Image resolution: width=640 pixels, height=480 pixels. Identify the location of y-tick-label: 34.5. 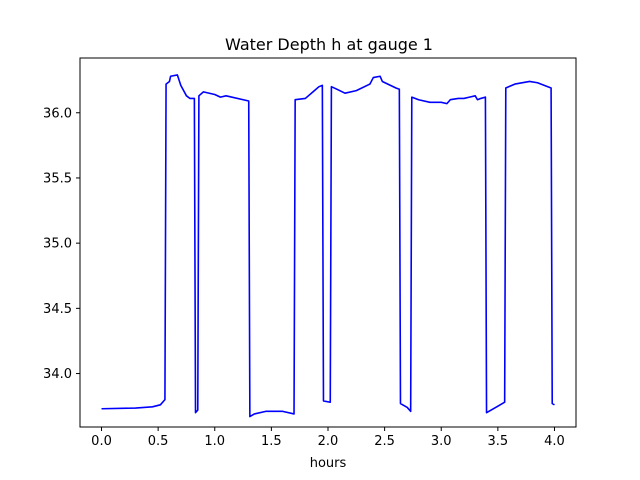
(57, 309).